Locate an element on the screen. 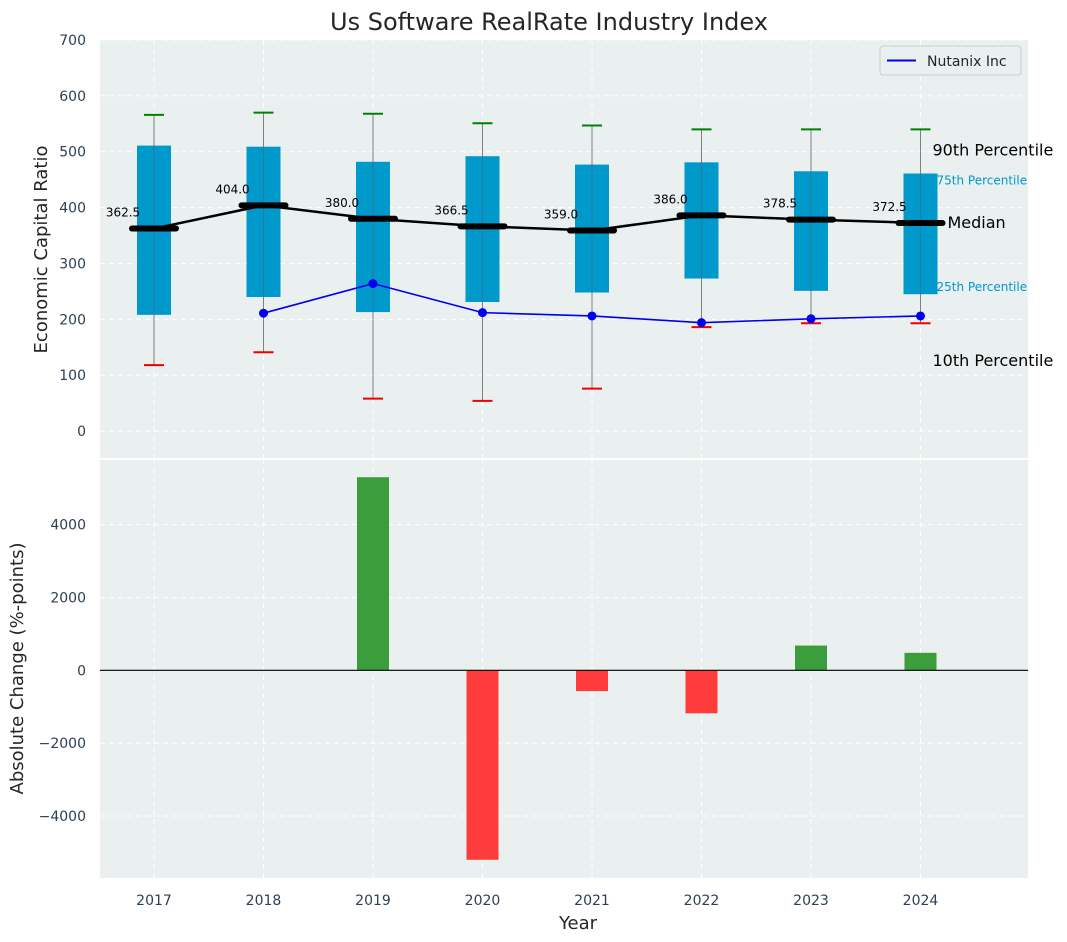  x-tick-label: 2023 is located at coordinates (811, 901).